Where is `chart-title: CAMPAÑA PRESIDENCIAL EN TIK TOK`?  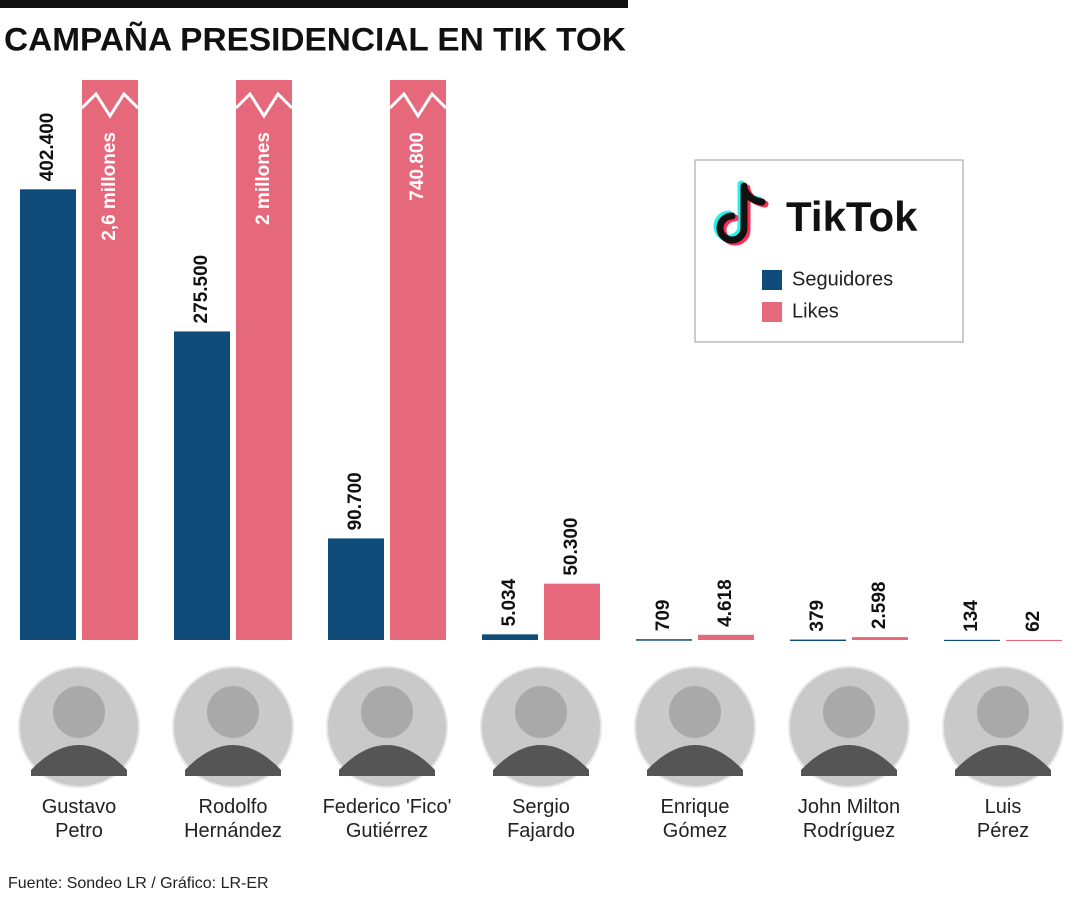
chart-title: CAMPAÑA PRESIDENCIAL EN TIK TOK is located at coordinates (315, 39).